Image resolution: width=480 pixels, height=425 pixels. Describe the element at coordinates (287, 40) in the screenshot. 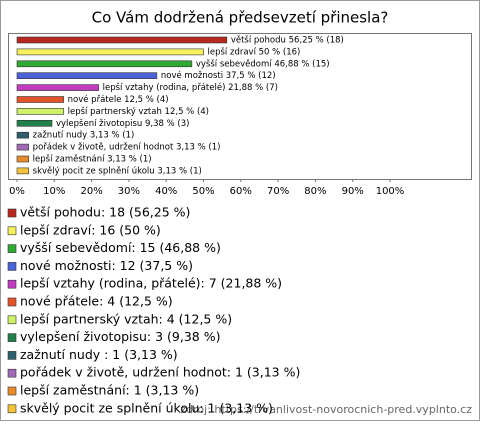

I see `bar-label: větší pohodu 56,25 % (18)` at that location.